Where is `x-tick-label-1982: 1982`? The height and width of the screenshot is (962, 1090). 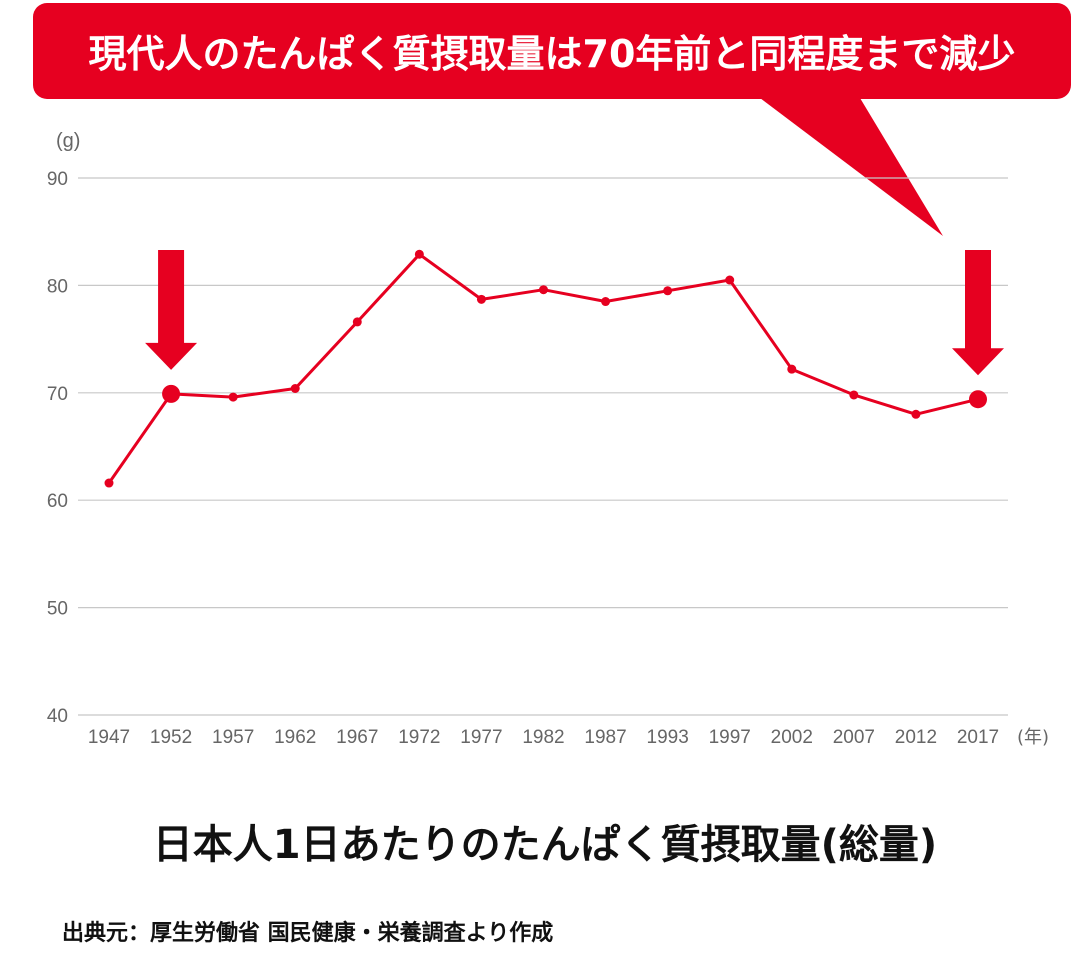
x-tick-label-1982: 1982 is located at coordinates (543, 737).